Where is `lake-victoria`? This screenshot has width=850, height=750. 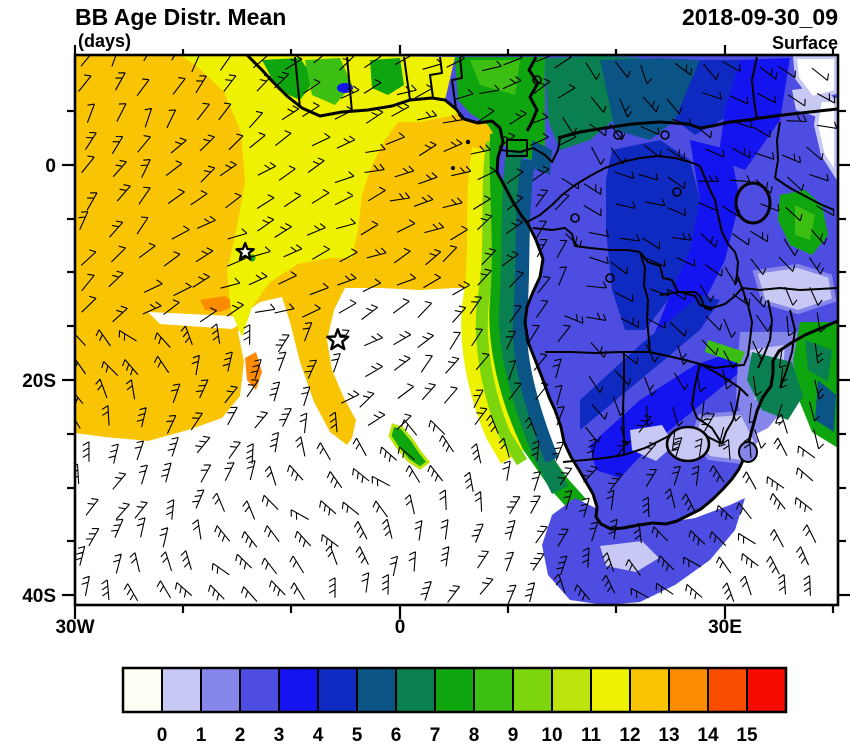
lake-victoria is located at coordinates (753, 203).